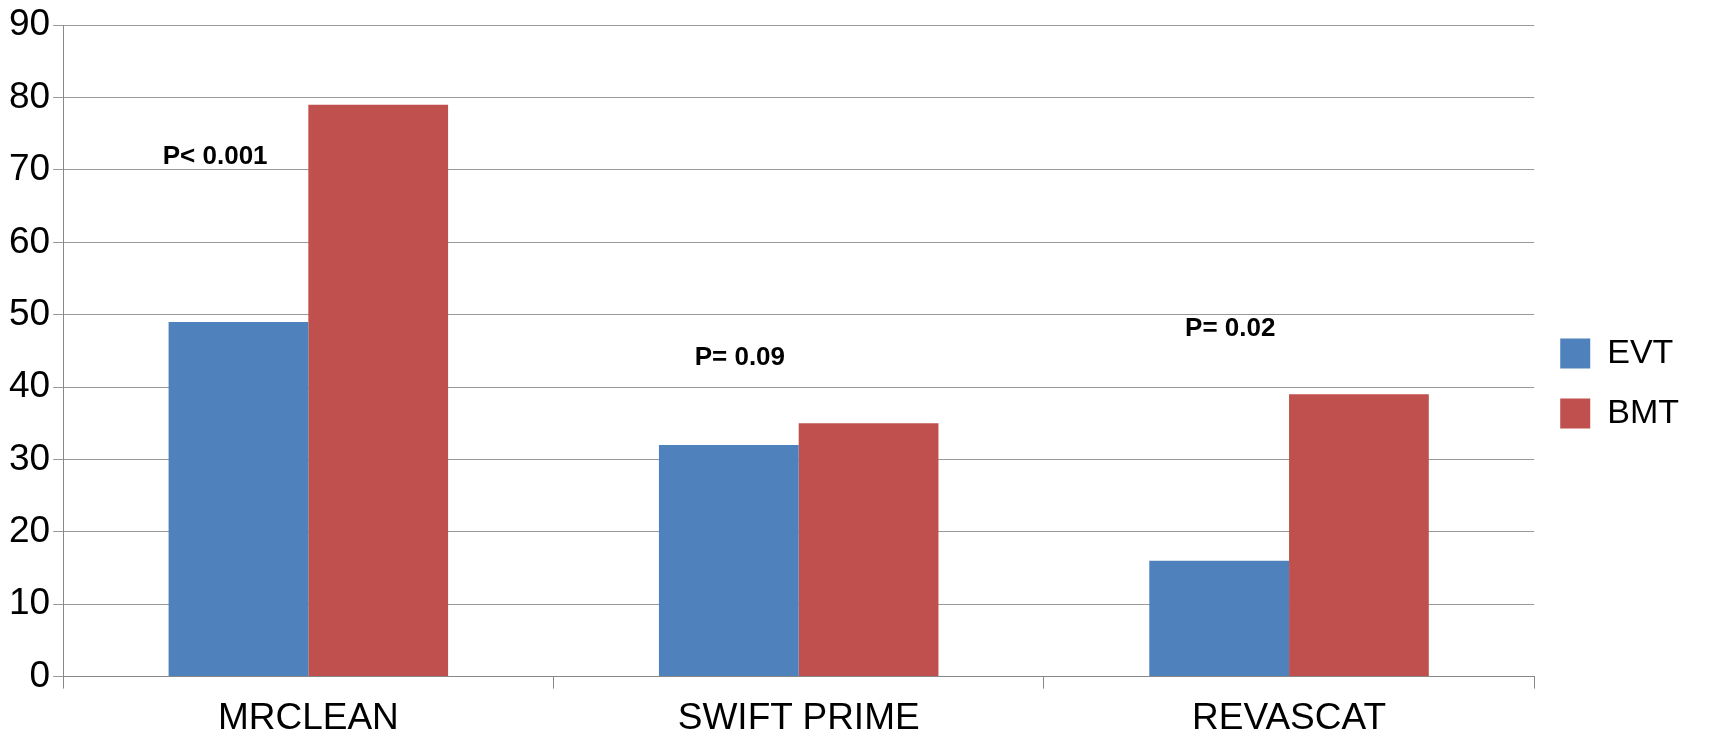  I want to click on legend-label: BMT, so click(1643, 410).